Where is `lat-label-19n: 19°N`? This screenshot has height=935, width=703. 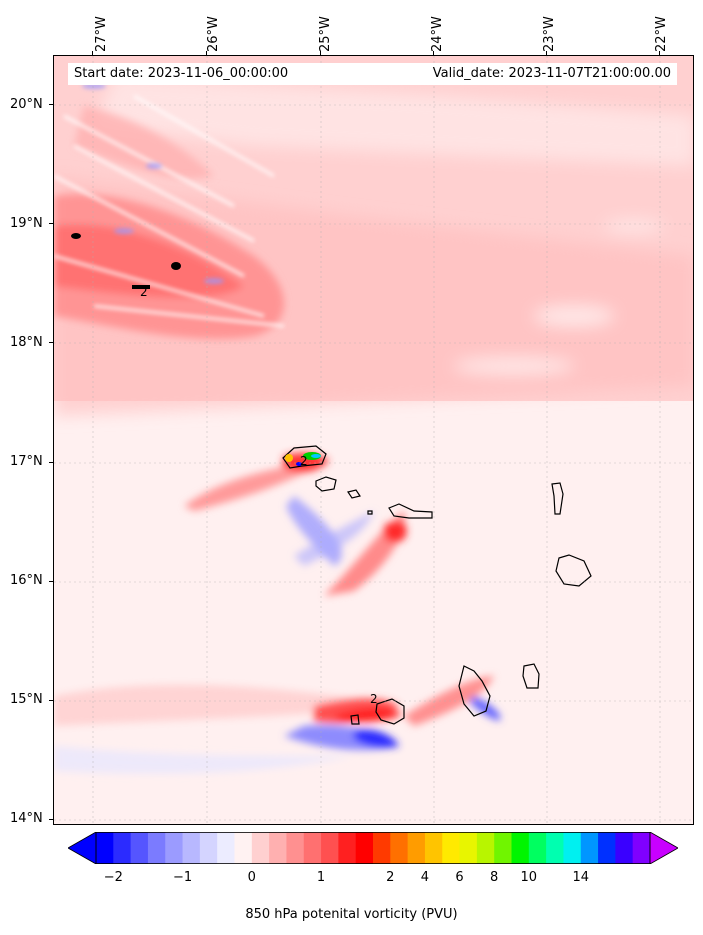
lat-label-19n: 19°N is located at coordinates (26, 223).